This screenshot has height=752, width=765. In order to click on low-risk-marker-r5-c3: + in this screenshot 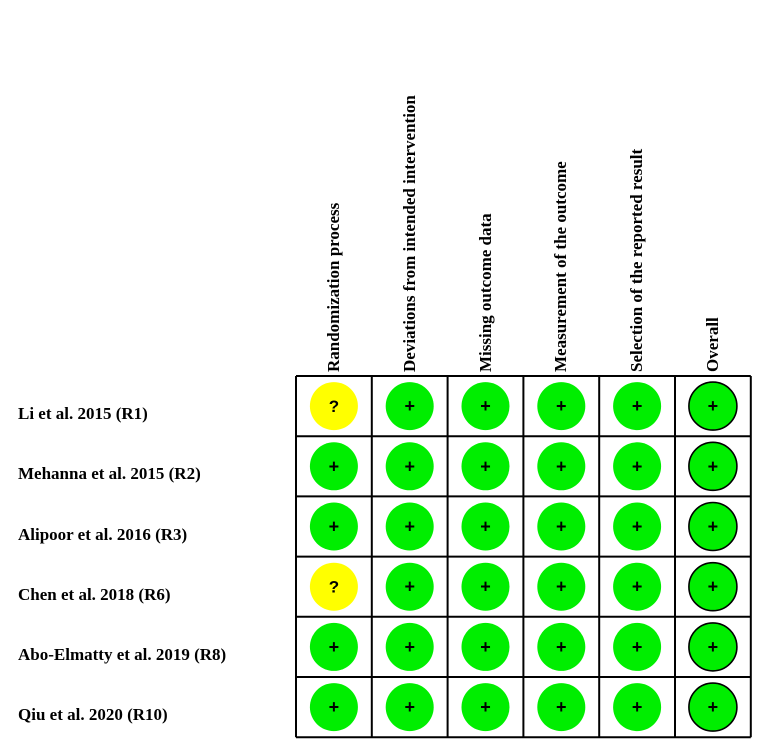, I will do `click(561, 707)`.